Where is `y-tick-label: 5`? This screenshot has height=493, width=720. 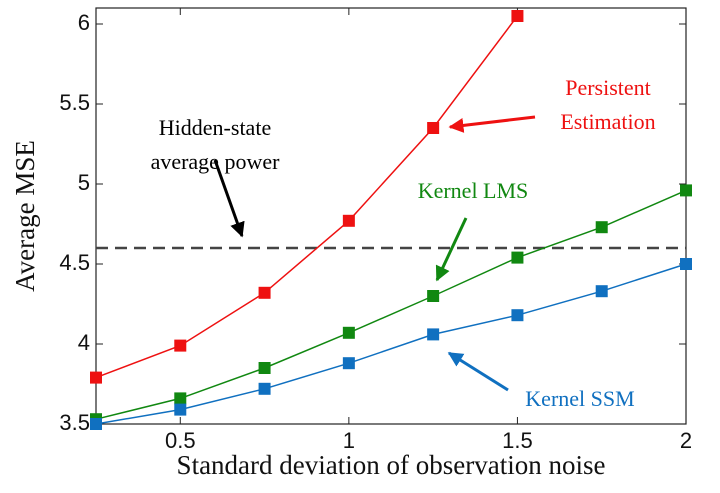
y-tick-label: 5 is located at coordinates (84, 182).